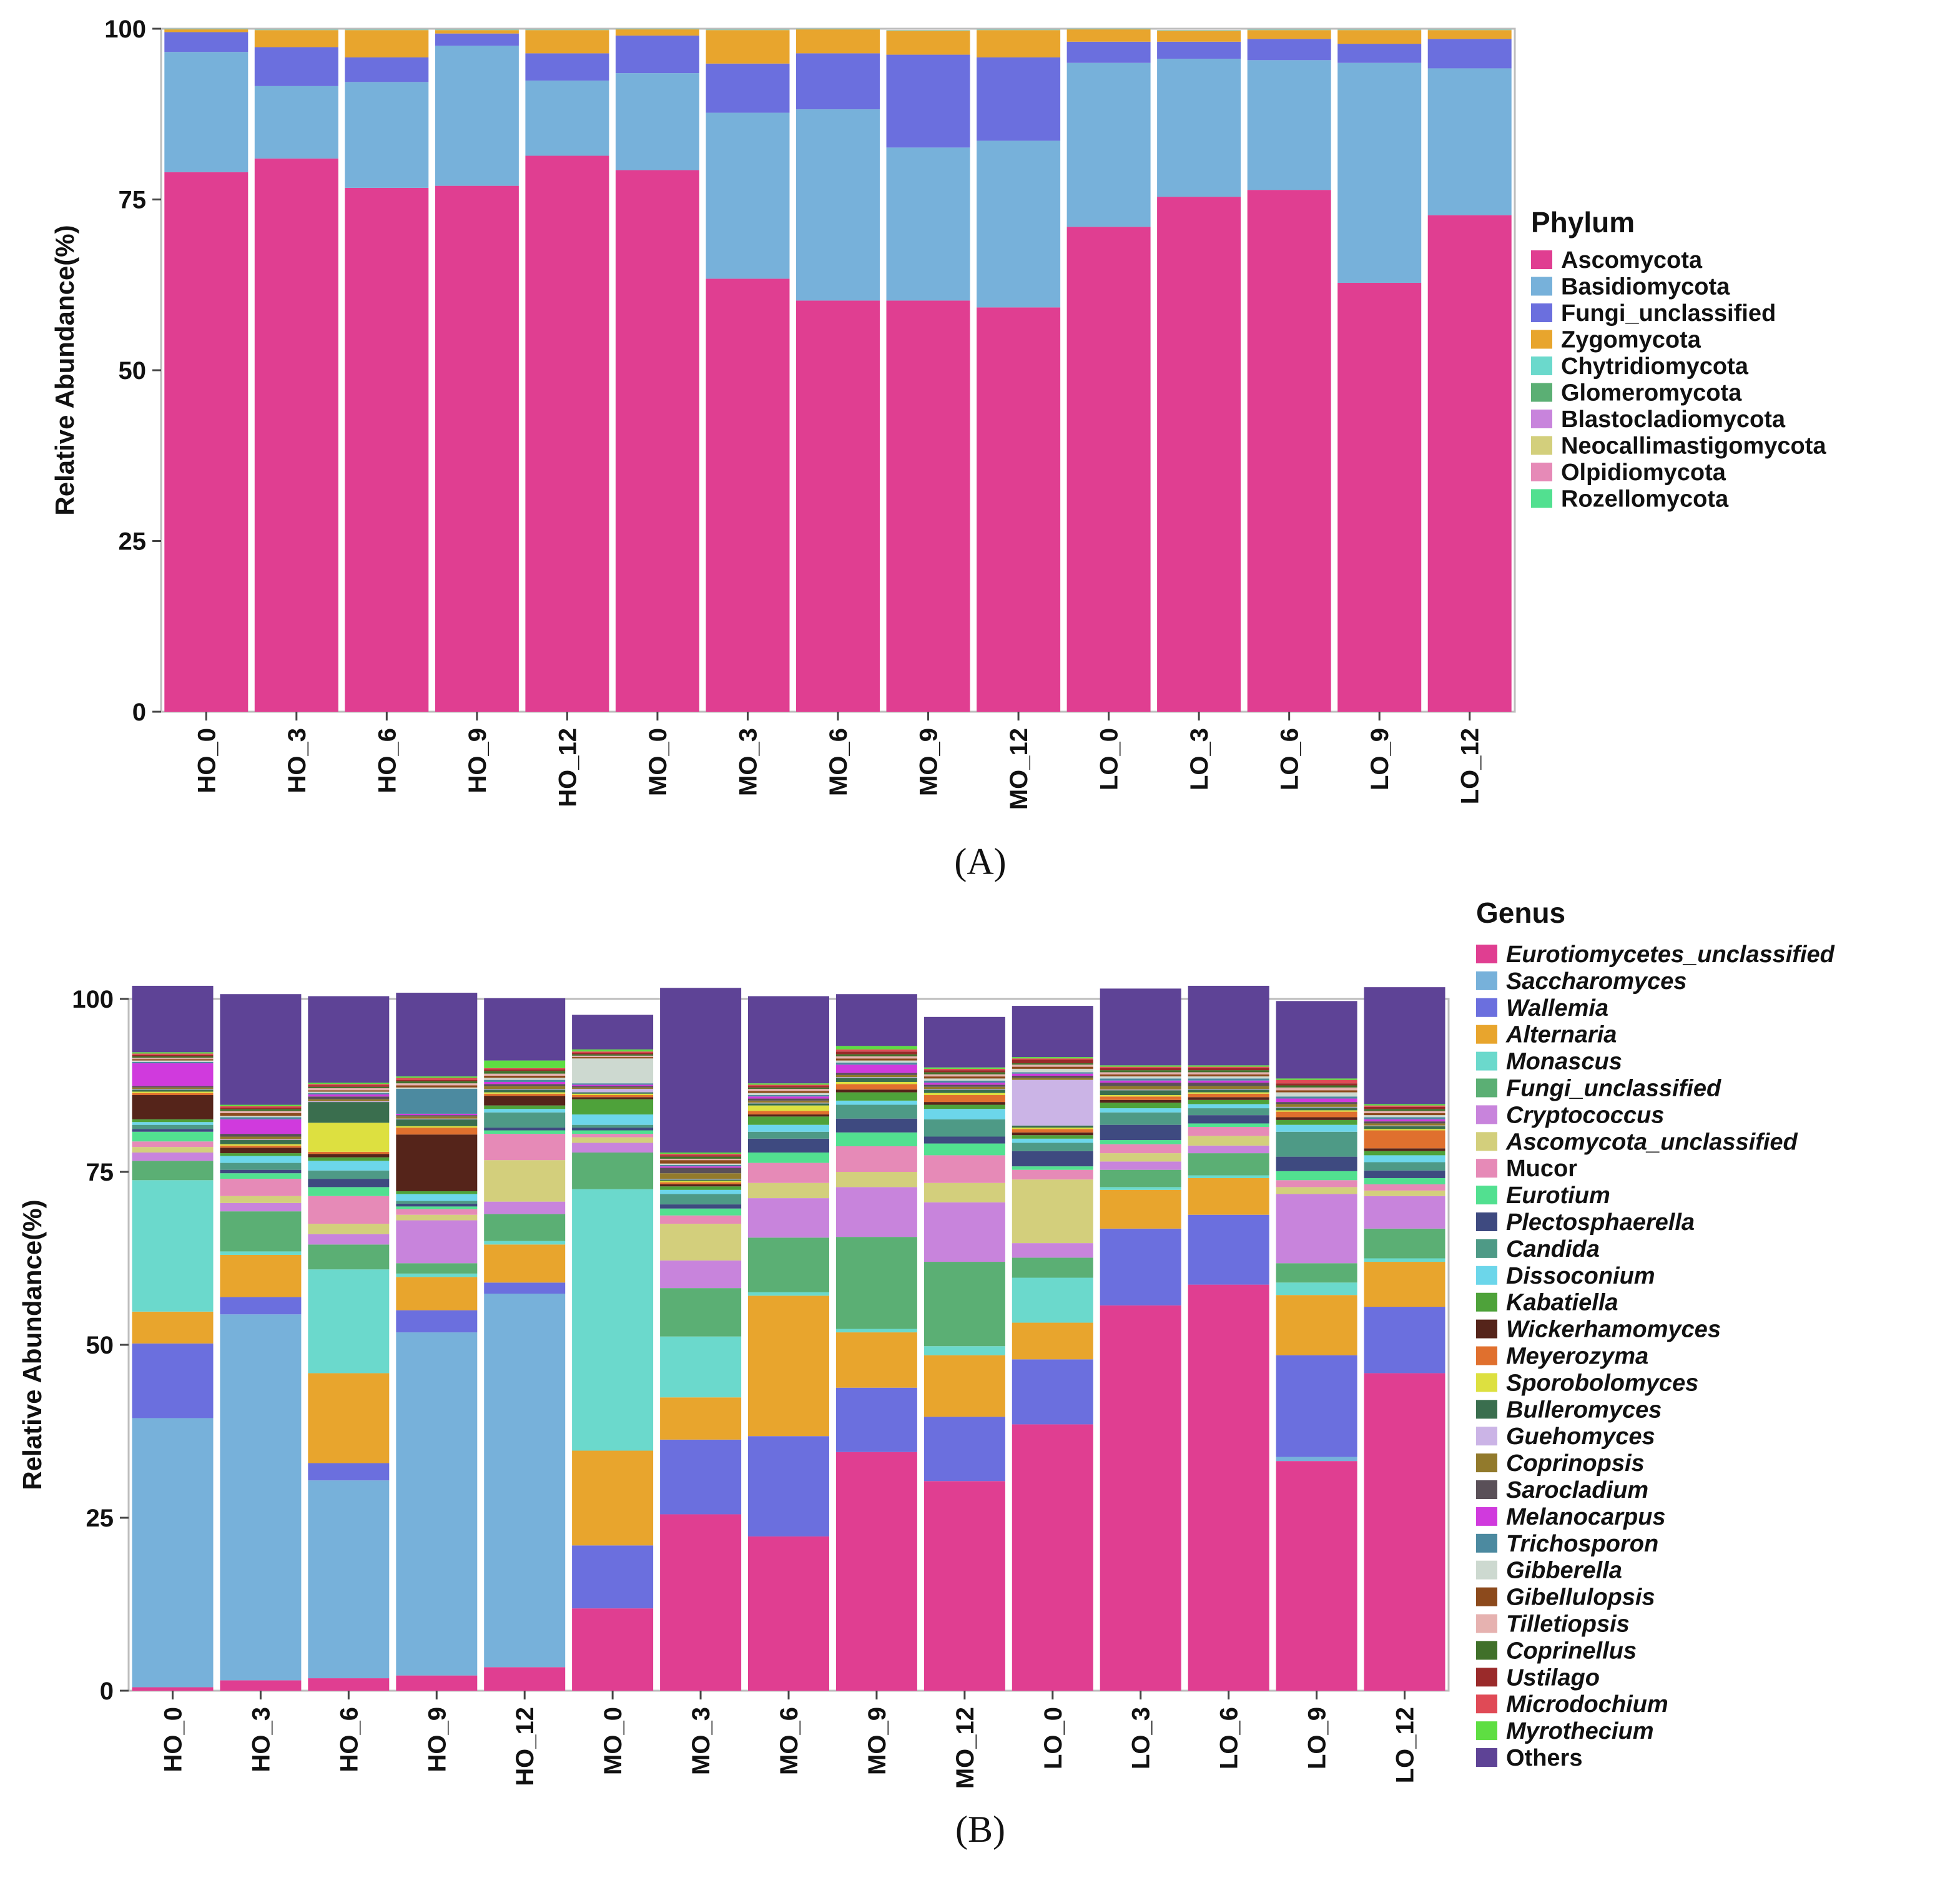  What do you see at coordinates (173, 1058) in the screenshot?
I see `bar-segment-ho-0-tilletiopsis` at bounding box center [173, 1058].